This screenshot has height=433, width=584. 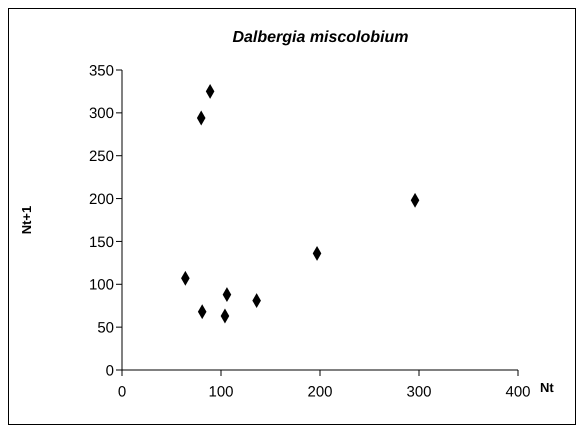 What do you see at coordinates (26, 220) in the screenshot?
I see `y-axis-title: Nt+1` at bounding box center [26, 220].